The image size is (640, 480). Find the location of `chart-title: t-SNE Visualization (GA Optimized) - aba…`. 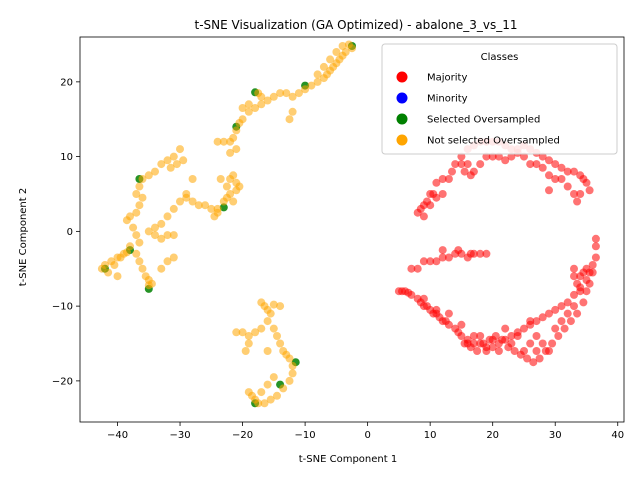

chart-title: t-SNE Visualization (GA Optimized) - aba… is located at coordinates (356, 25).